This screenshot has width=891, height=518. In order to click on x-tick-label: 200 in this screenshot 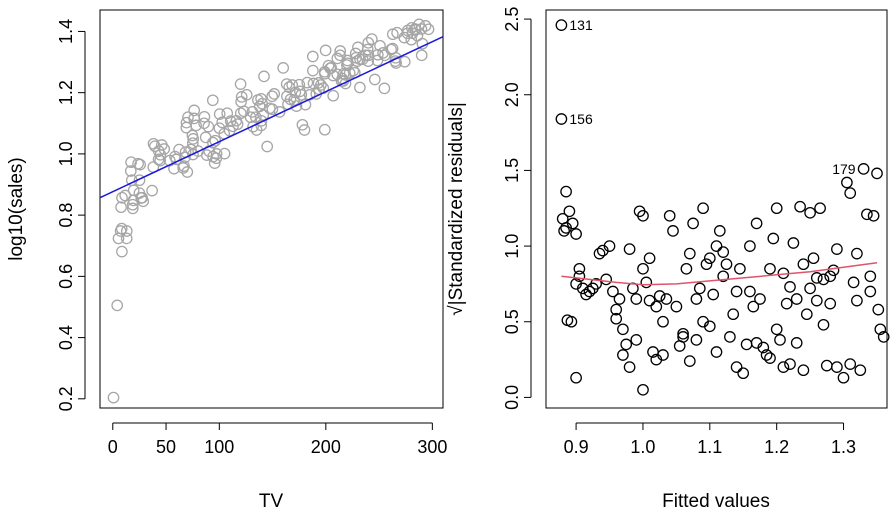, I will do `click(326, 447)`.